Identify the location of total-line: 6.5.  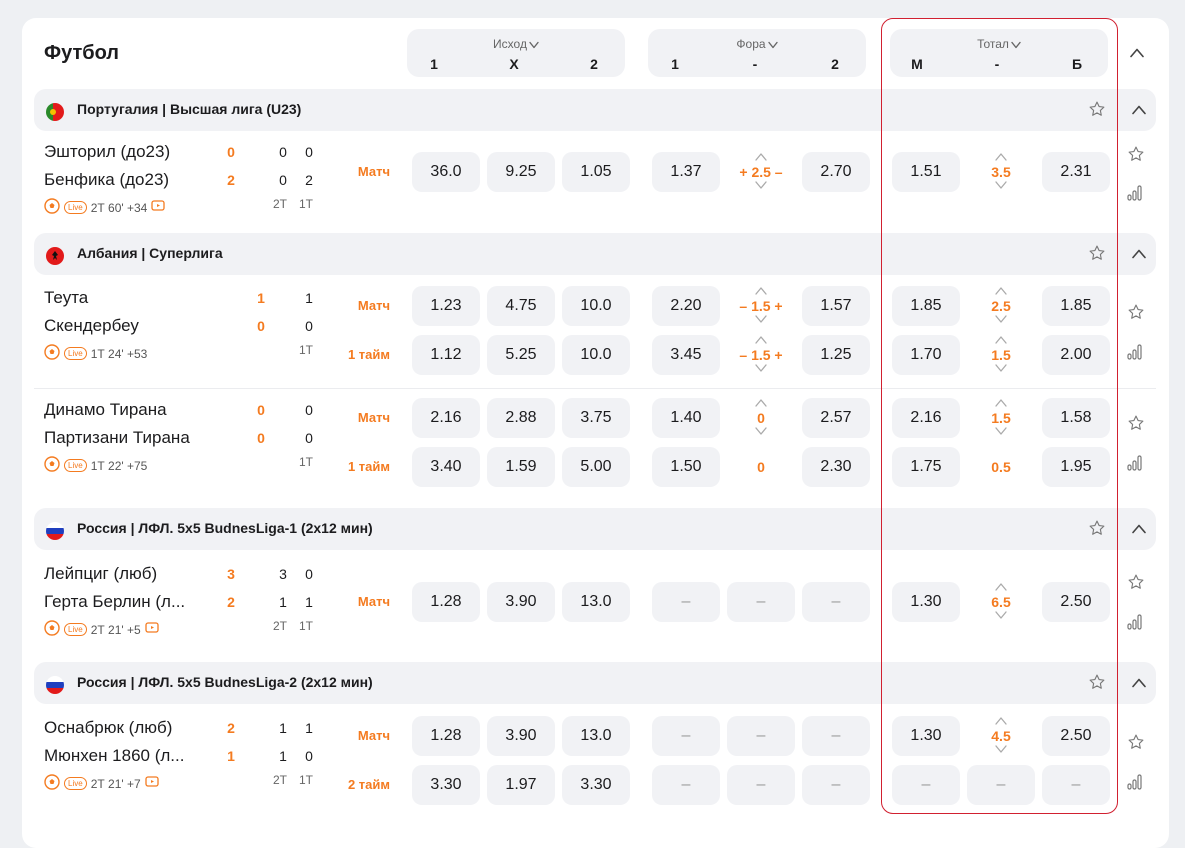
(1001, 602).